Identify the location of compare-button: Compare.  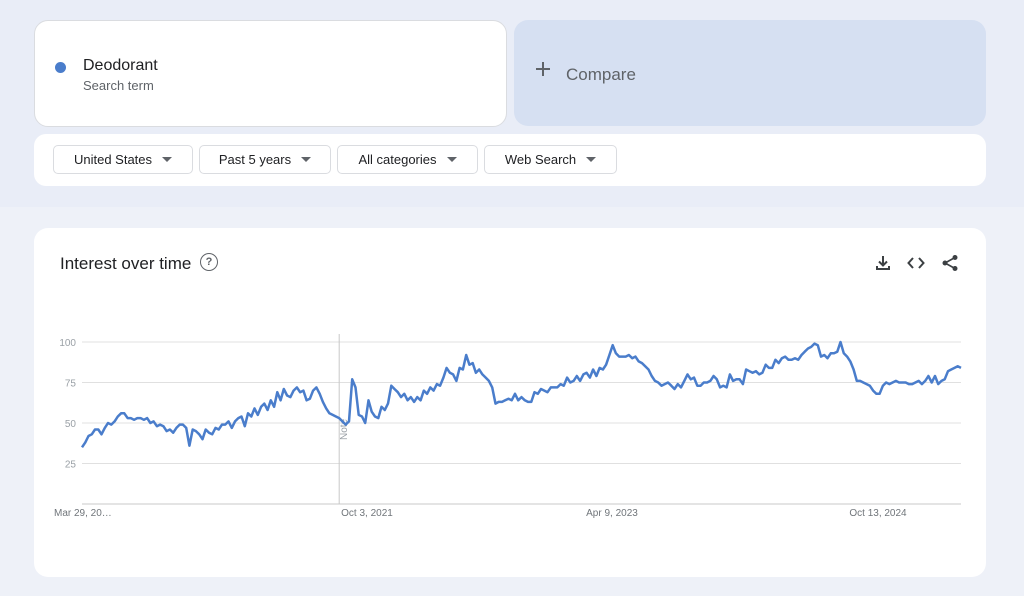
(750, 73).